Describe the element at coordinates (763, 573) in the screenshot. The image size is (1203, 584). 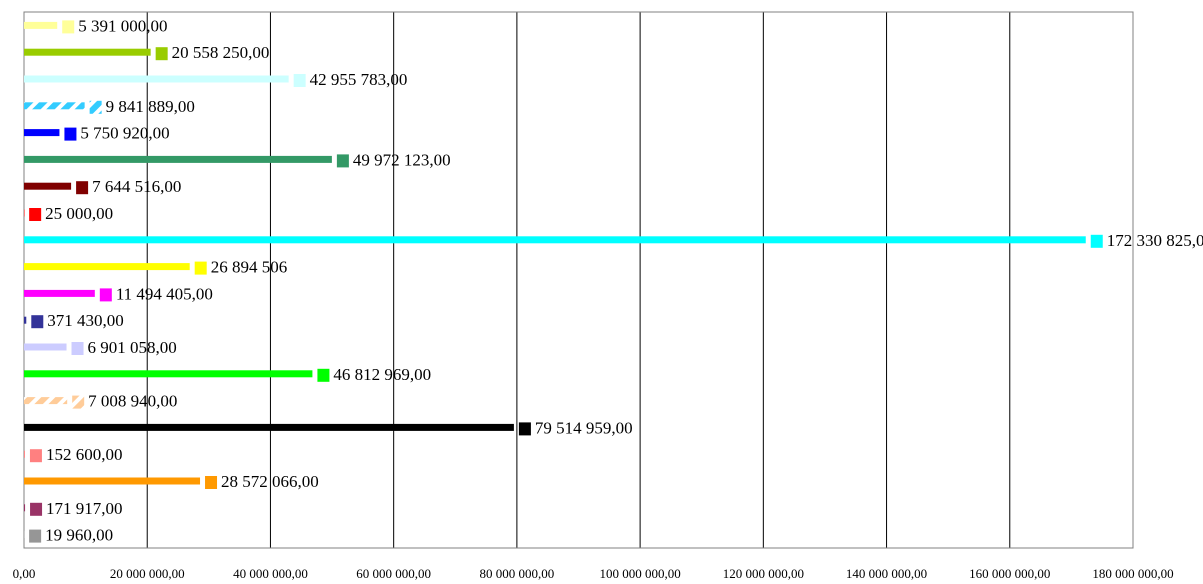
I see `x-tick-label: 120 000 000,00` at that location.